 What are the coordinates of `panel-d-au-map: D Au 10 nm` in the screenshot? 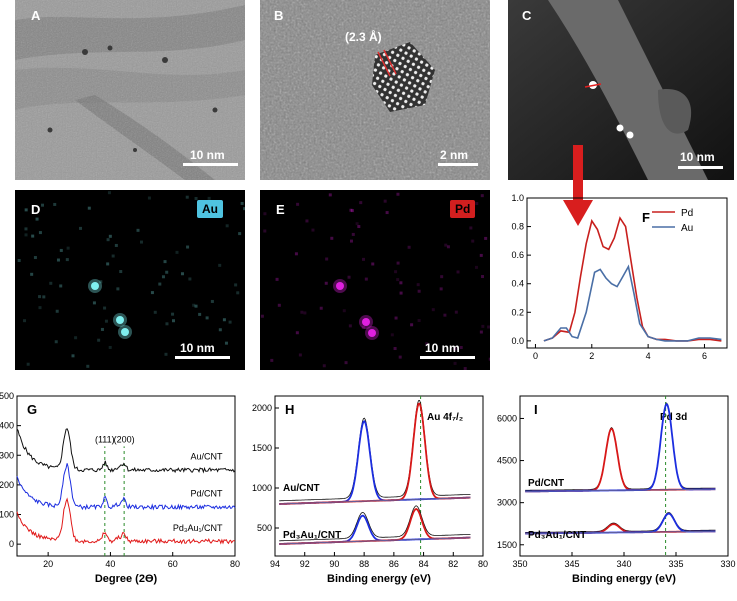 It's located at (130, 280).